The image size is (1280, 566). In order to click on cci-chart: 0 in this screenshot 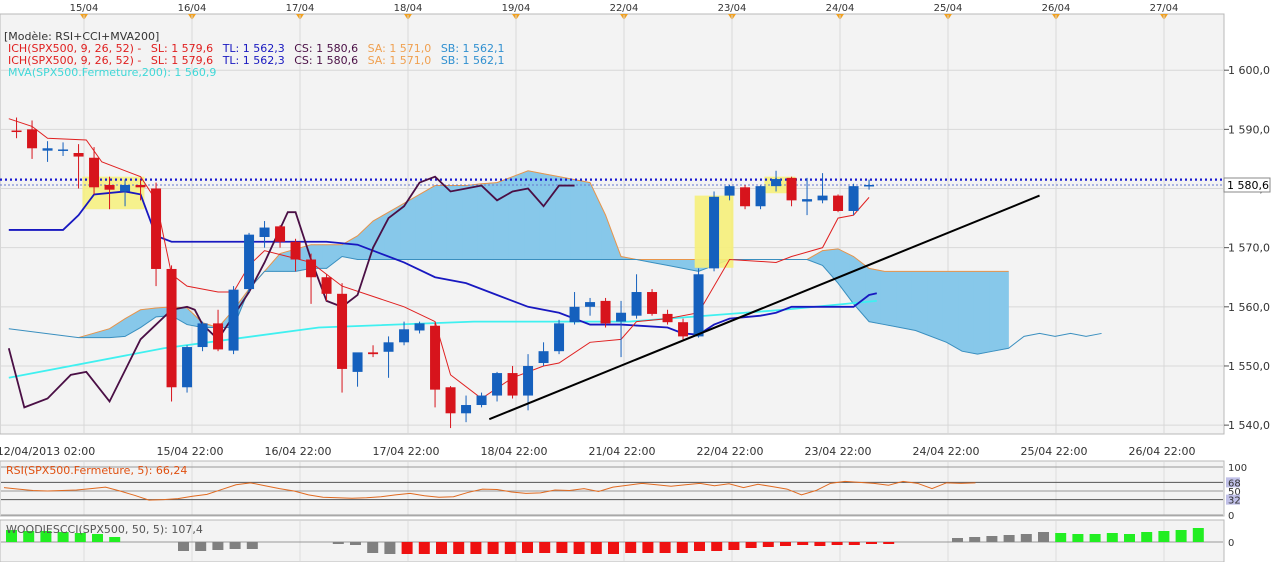, I will do `click(617, 541)`.